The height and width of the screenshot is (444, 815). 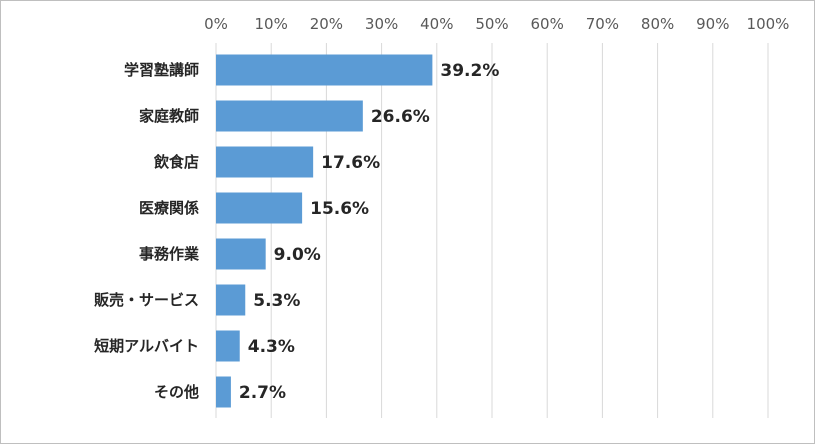 What do you see at coordinates (381, 24) in the screenshot?
I see `x-tick-label: 30%` at bounding box center [381, 24].